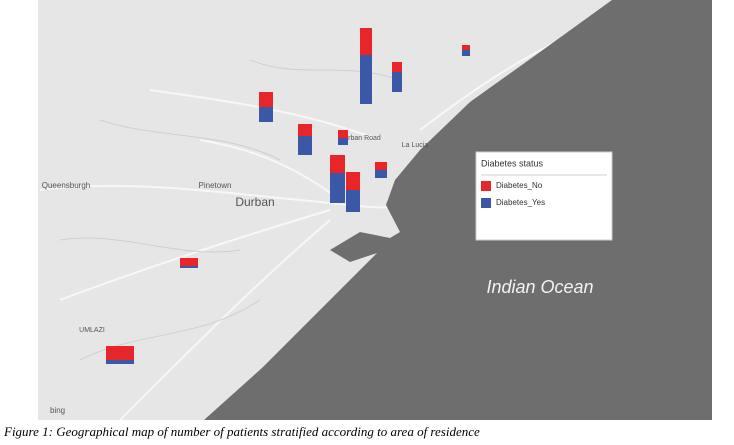 This screenshot has width=734, height=445. What do you see at coordinates (215, 185) in the screenshot?
I see `place-label: Pinetown` at bounding box center [215, 185].